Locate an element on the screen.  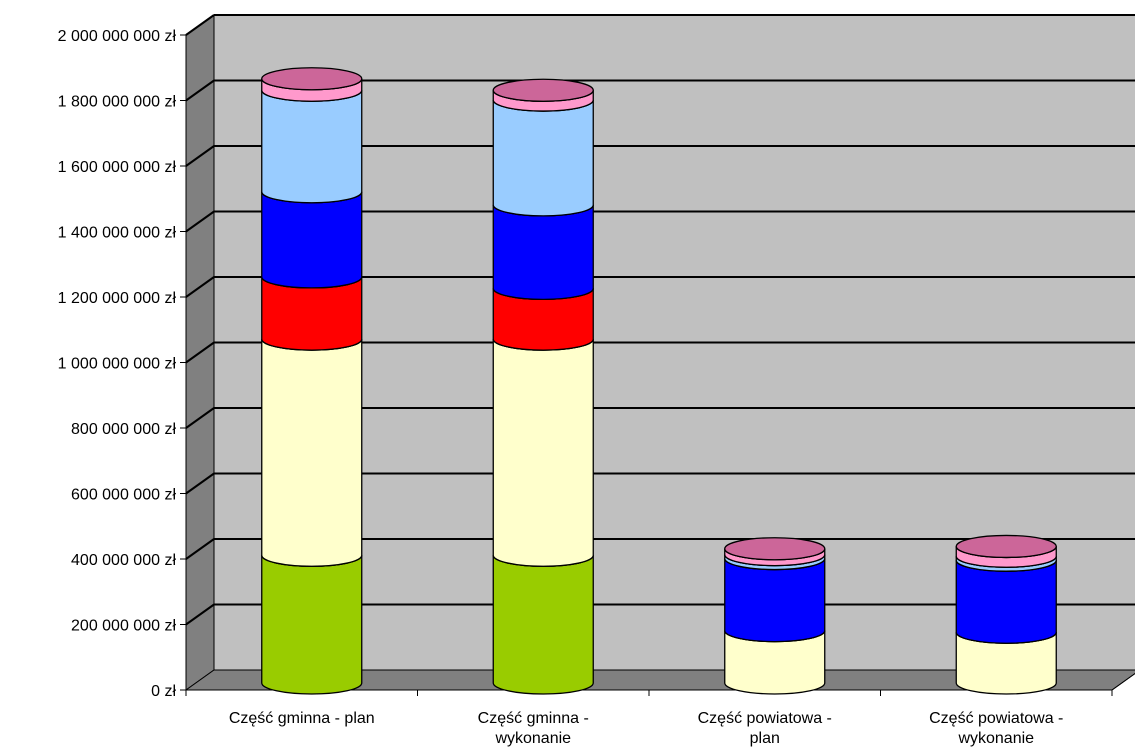
x-tick-label: Część gminna - plan is located at coordinates (302, 718).